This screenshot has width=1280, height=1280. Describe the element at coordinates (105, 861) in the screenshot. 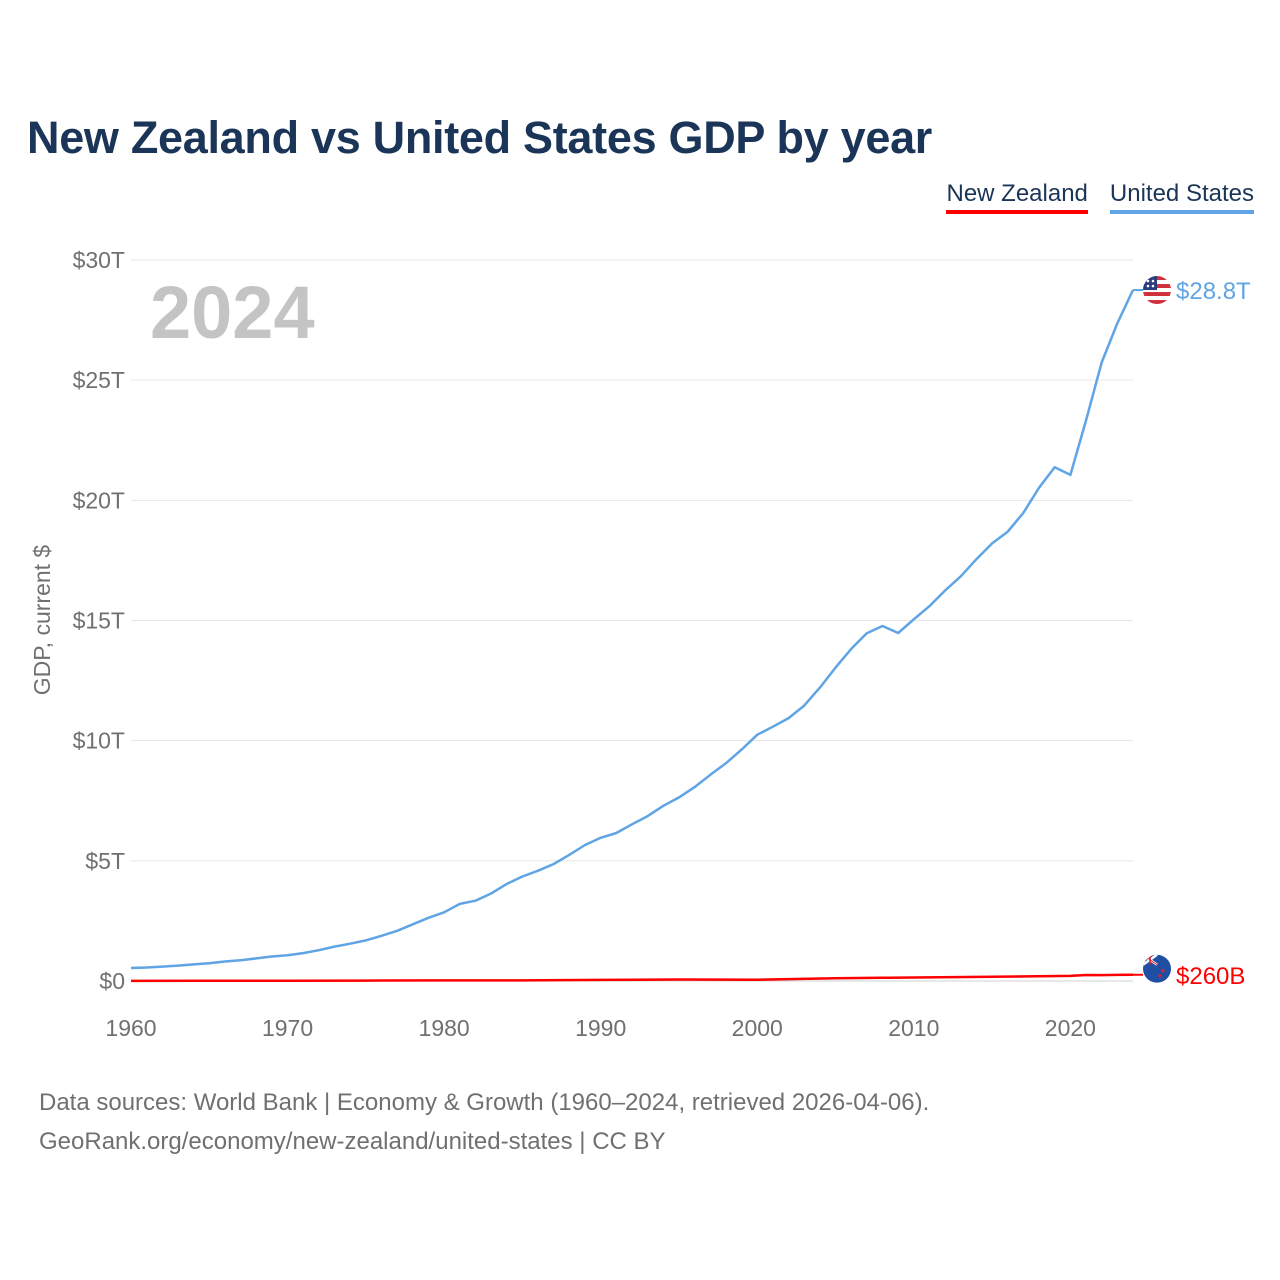

I see `y-tick-label: $5T` at that location.